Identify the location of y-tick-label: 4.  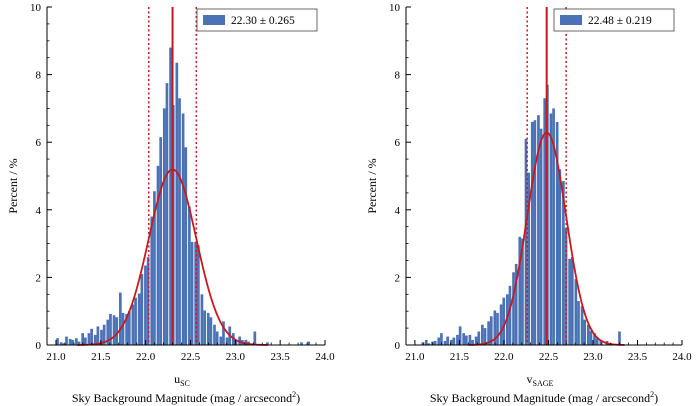
(39, 211).